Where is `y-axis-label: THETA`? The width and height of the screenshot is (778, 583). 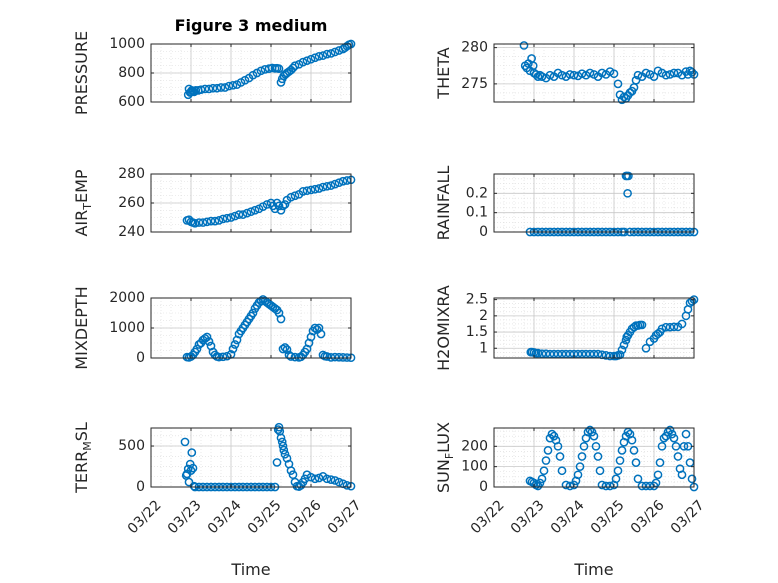
y-axis-label: THETA is located at coordinates (443, 73).